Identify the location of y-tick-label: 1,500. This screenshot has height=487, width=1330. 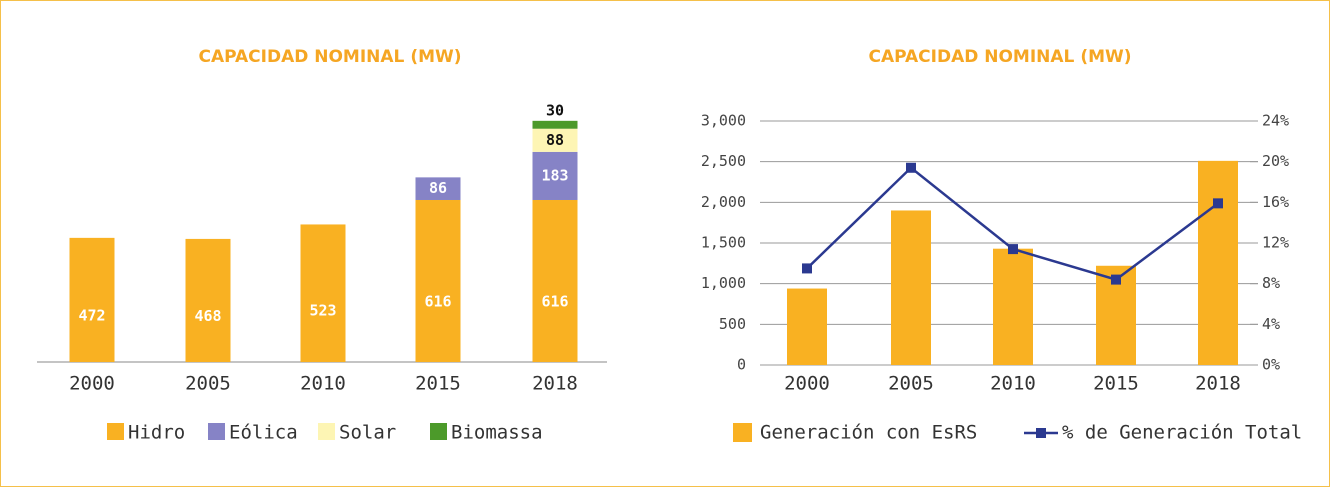
(723, 243).